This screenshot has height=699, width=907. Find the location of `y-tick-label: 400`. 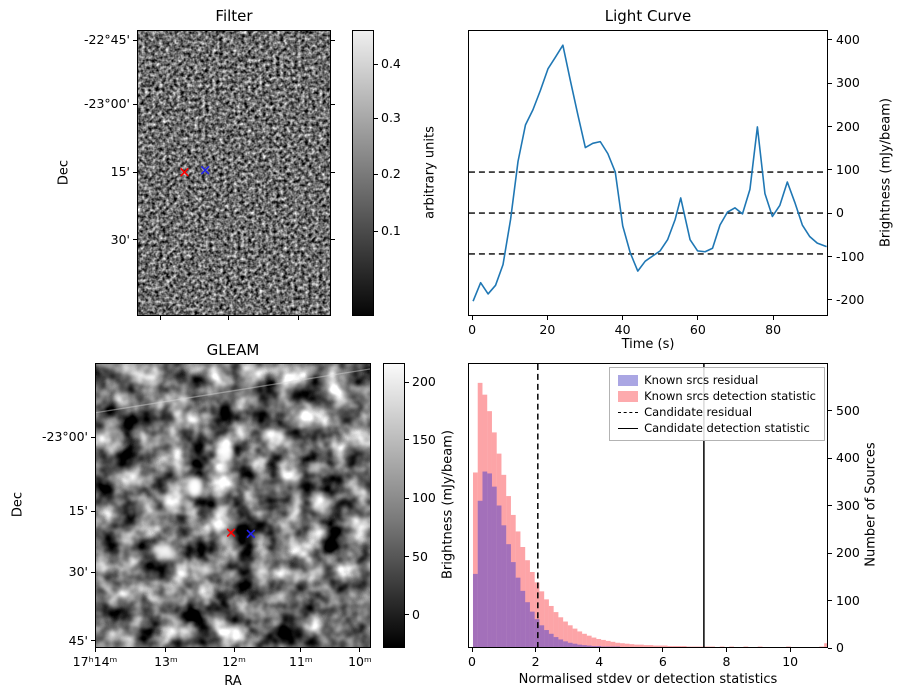

y-tick-label: 400 is located at coordinates (848, 39).